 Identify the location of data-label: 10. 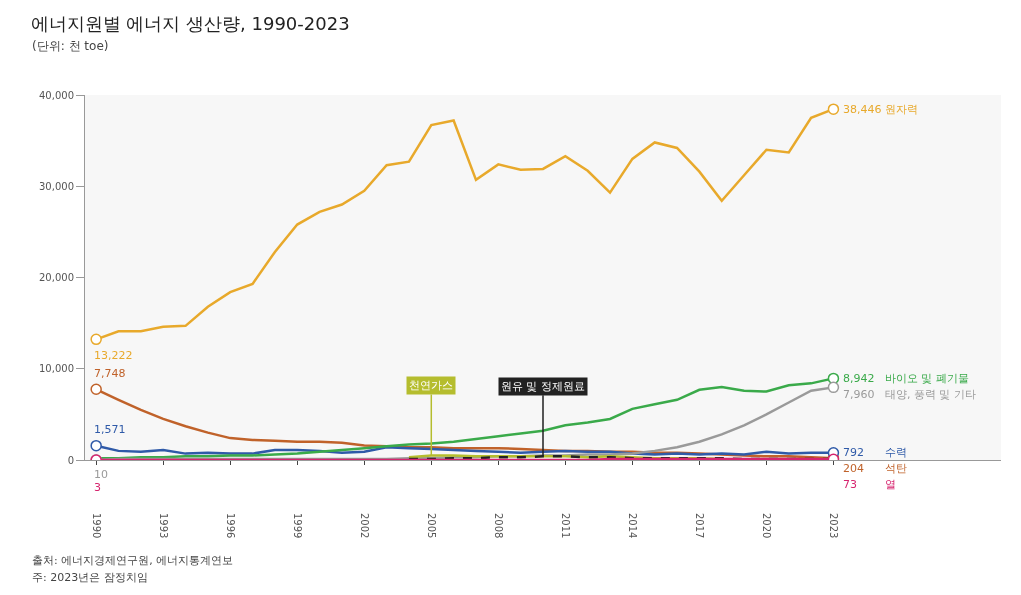
(101, 474).